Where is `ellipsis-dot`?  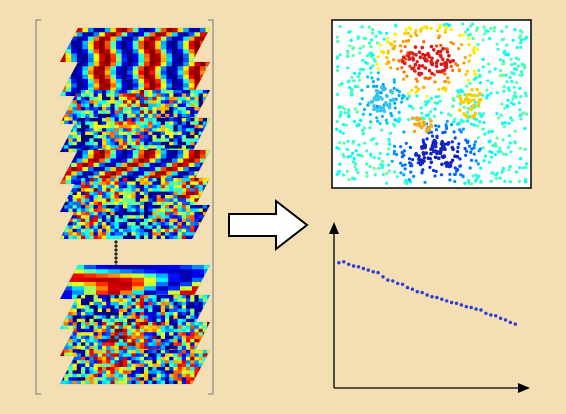
ellipsis-dot is located at coordinates (116, 262).